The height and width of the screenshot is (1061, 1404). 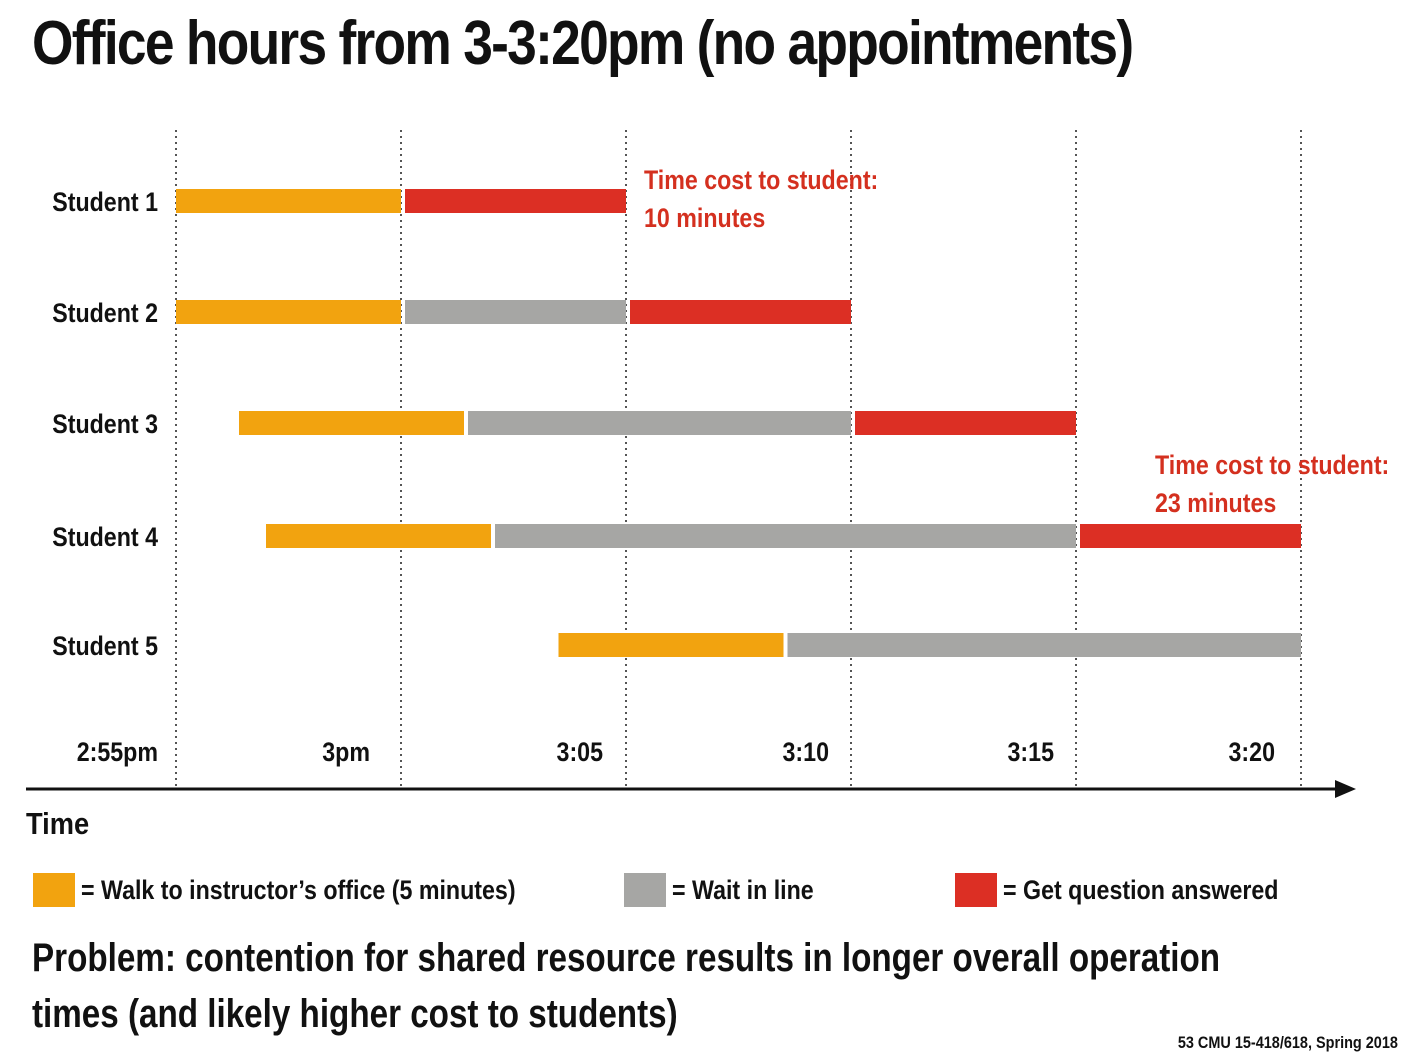 I want to click on legend-wait-label: = Wait in line, so click(x=743, y=889).